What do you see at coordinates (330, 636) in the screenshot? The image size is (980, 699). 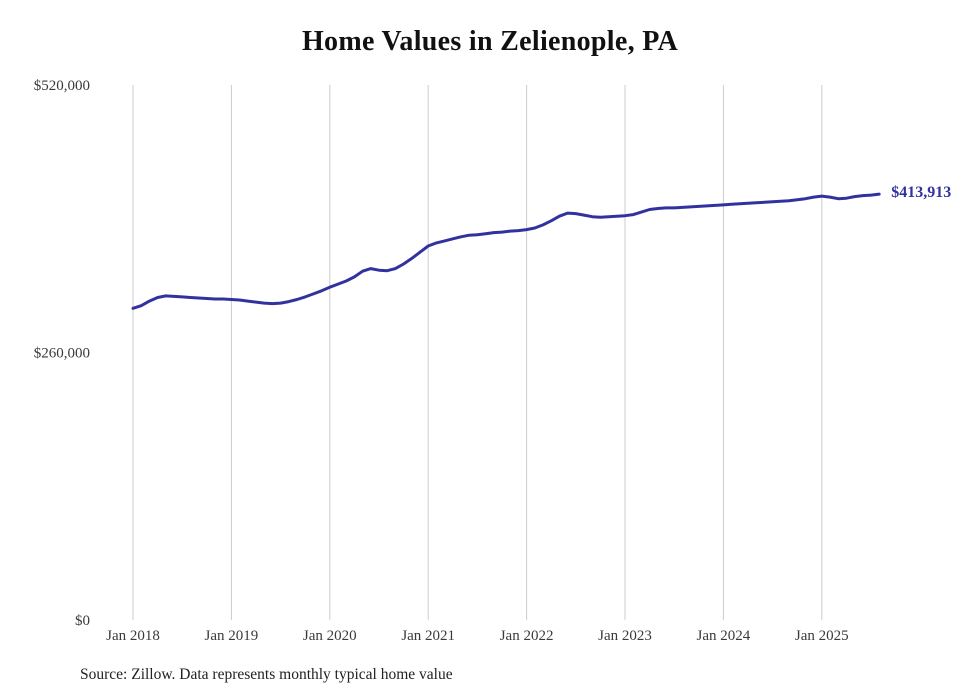 I see `x-tick-label: Jan 2020` at bounding box center [330, 636].